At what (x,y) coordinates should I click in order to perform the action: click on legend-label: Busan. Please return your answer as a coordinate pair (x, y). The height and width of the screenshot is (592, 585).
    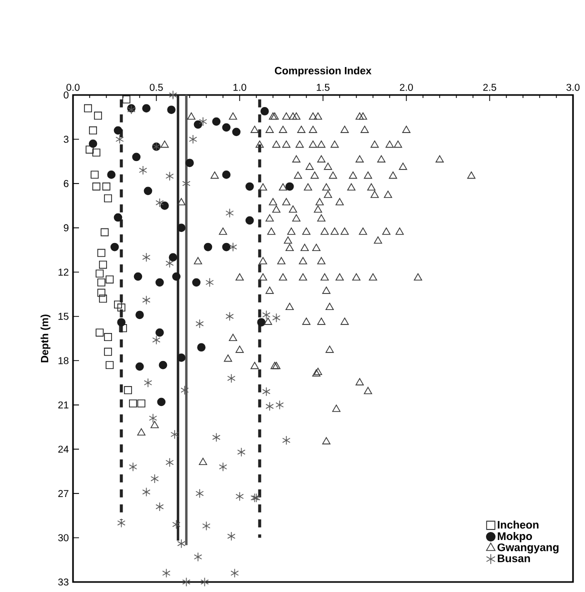
    Looking at the image, I should click on (514, 558).